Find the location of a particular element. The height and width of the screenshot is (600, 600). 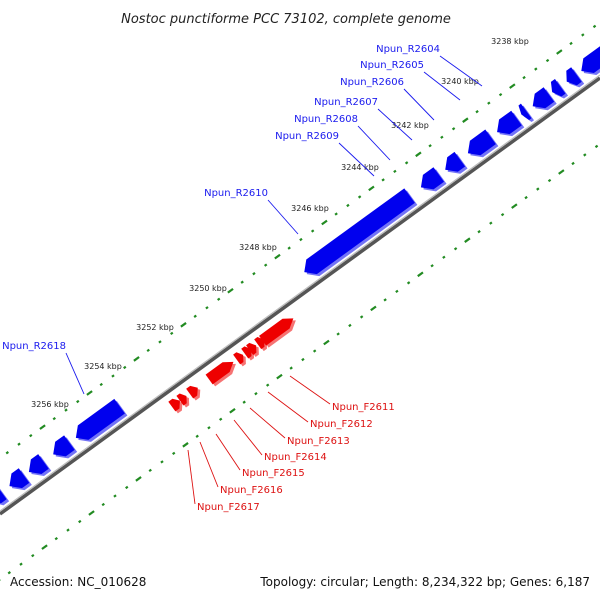

forward-gene-label: Npun_F2616 is located at coordinates (251, 490).